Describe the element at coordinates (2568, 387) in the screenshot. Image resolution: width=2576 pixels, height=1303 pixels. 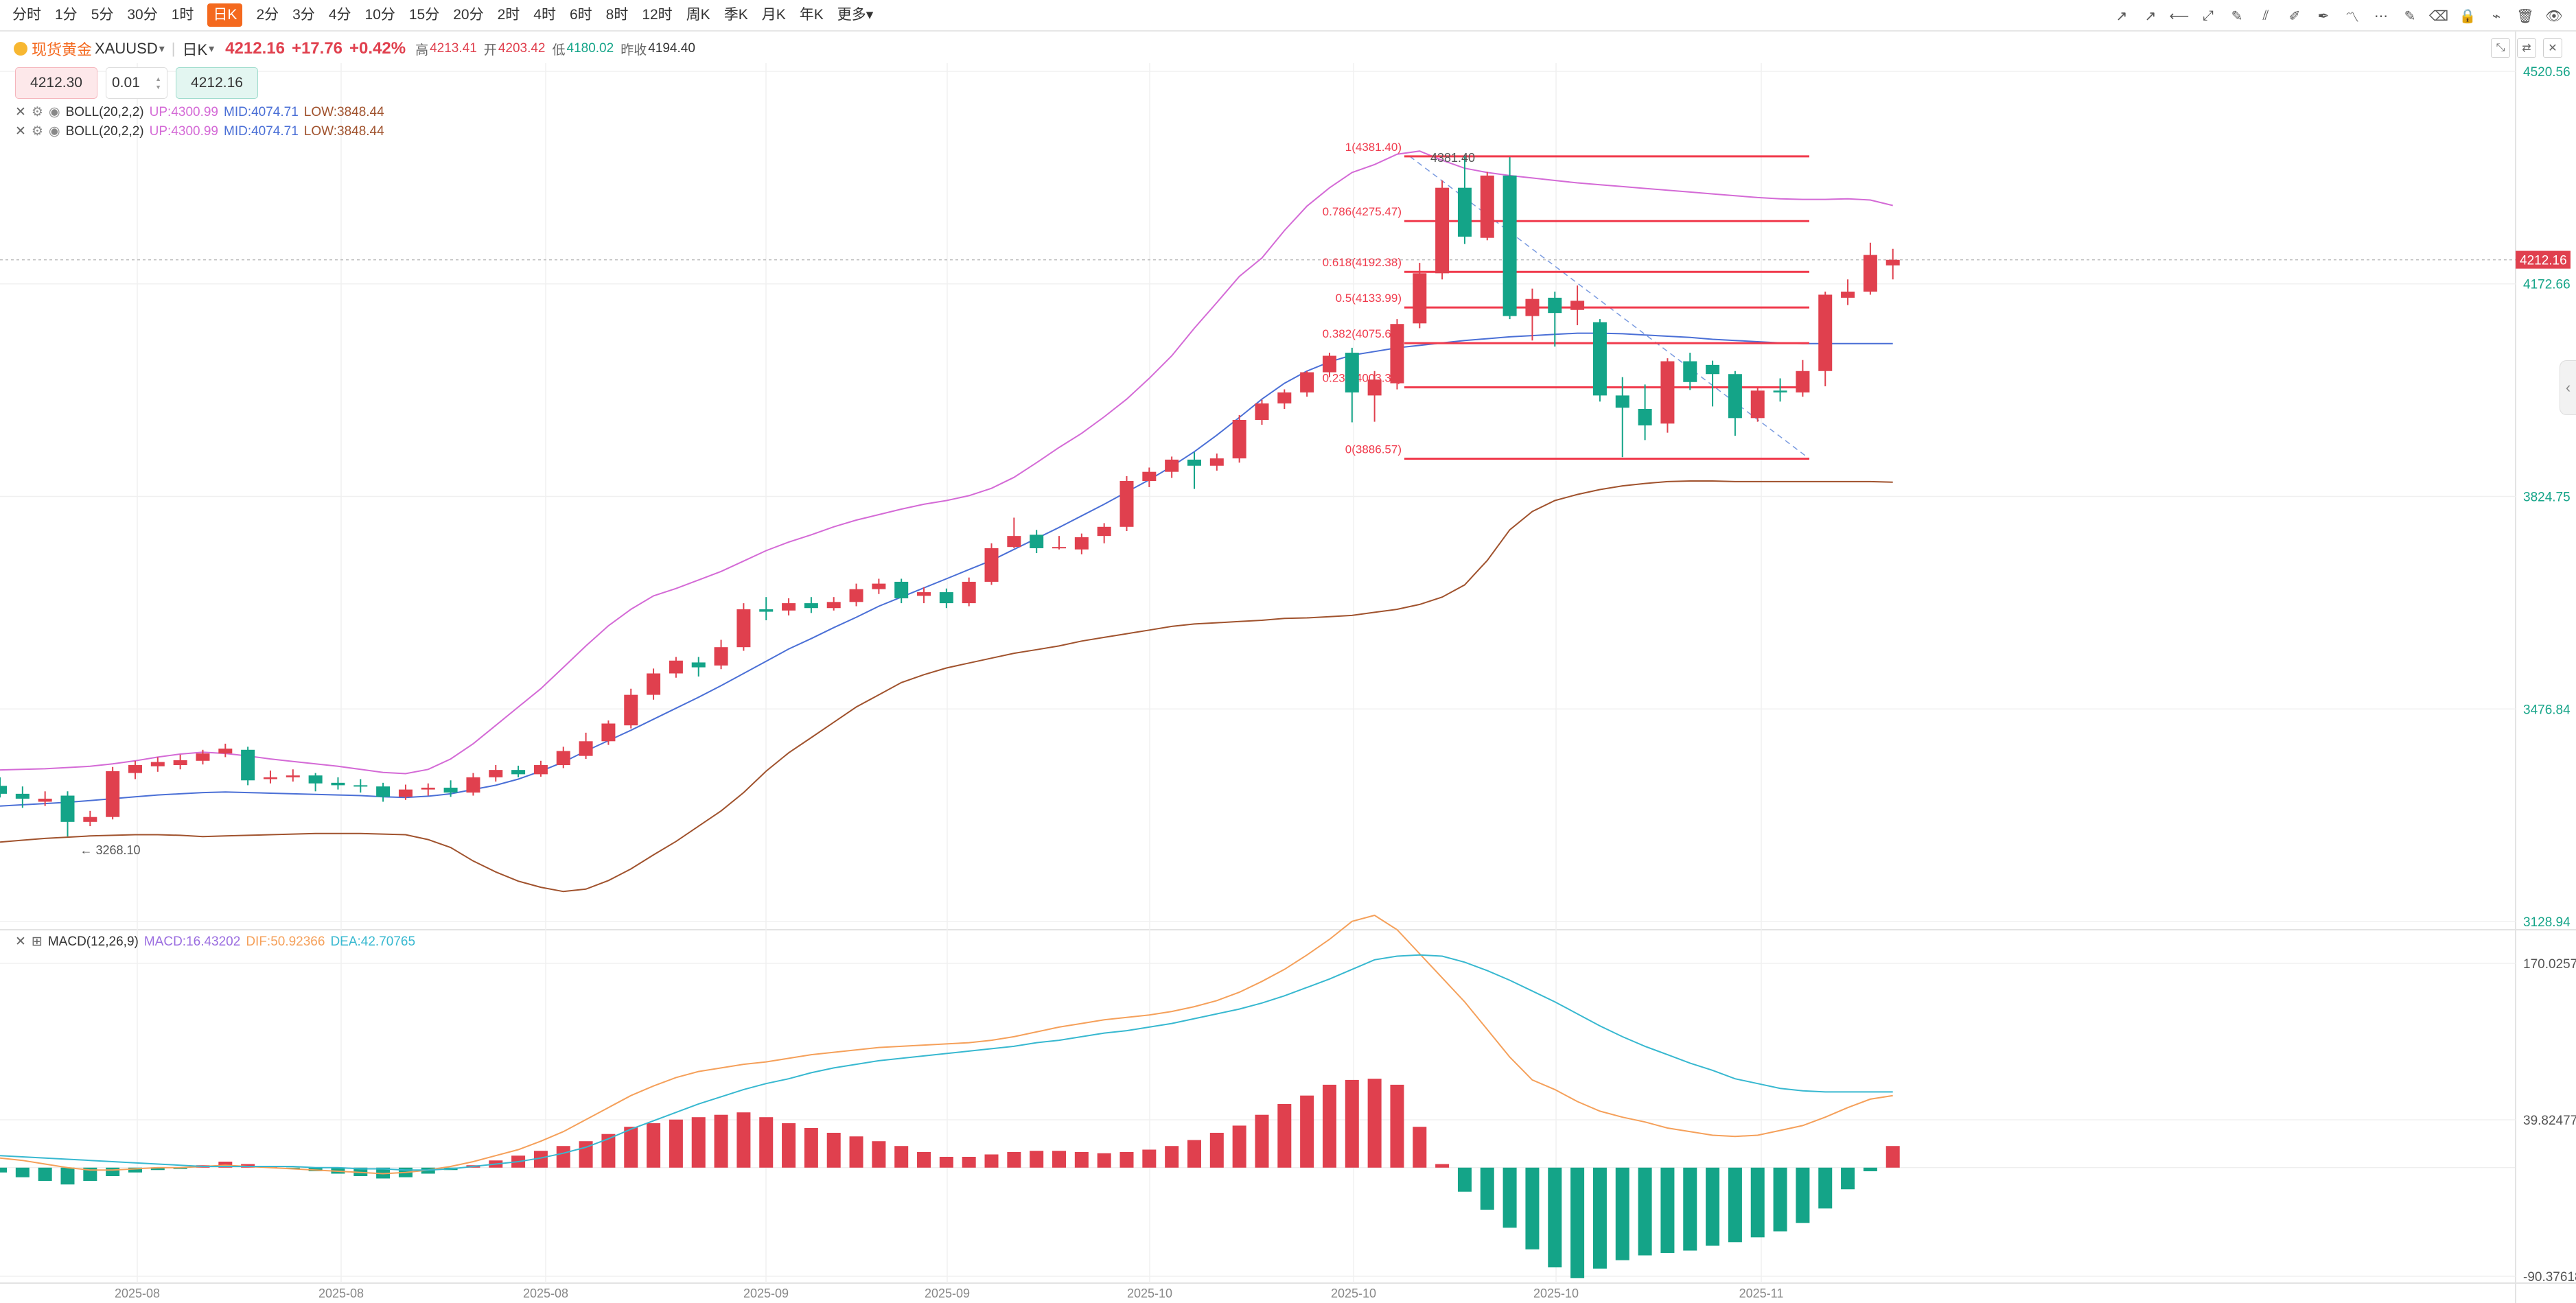
I see `collapse-panel-icon: ‹` at that location.